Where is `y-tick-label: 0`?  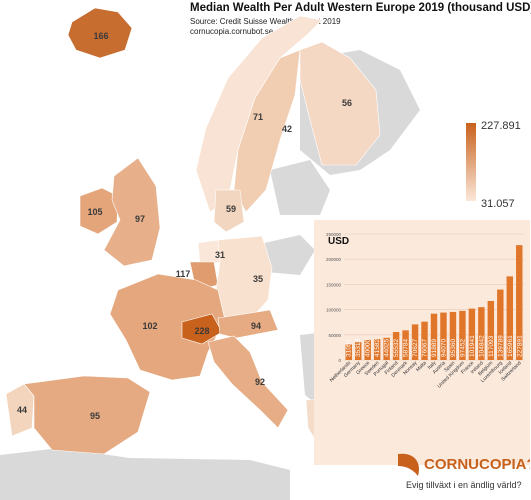 y-tick-label: 0 is located at coordinates (339, 360).